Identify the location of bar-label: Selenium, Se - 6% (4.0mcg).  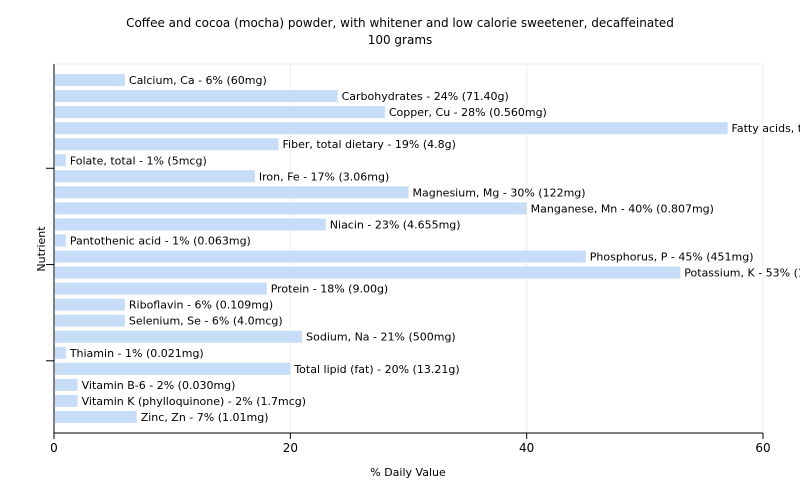
(206, 321).